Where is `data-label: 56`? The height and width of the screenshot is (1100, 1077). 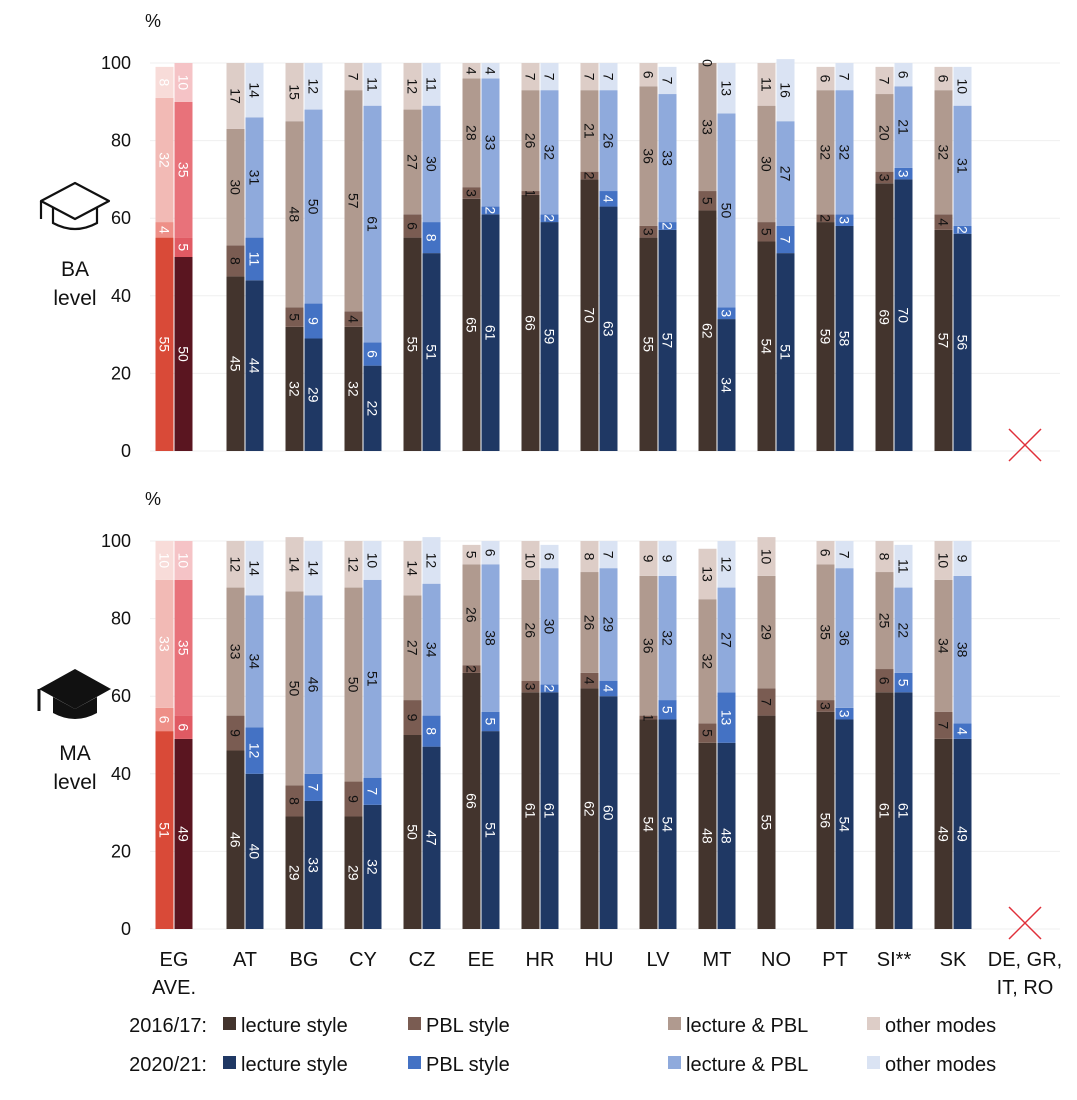 data-label: 56 is located at coordinates (963, 343).